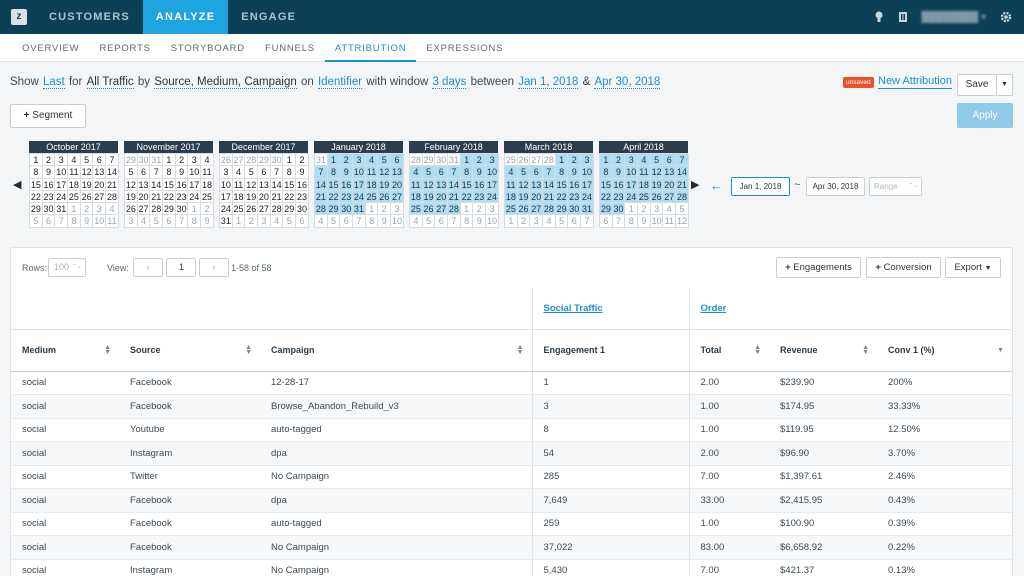 The width and height of the screenshot is (1024, 576). I want to click on traffic-selector: All Traffic, so click(110, 82).